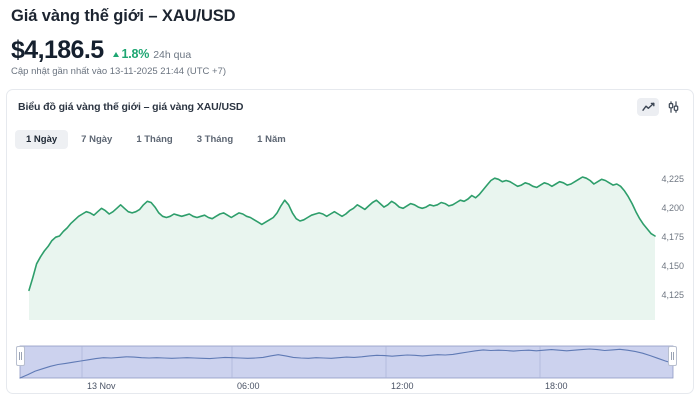 The width and height of the screenshot is (700, 400). I want to click on change-period: 24h qua, so click(172, 55).